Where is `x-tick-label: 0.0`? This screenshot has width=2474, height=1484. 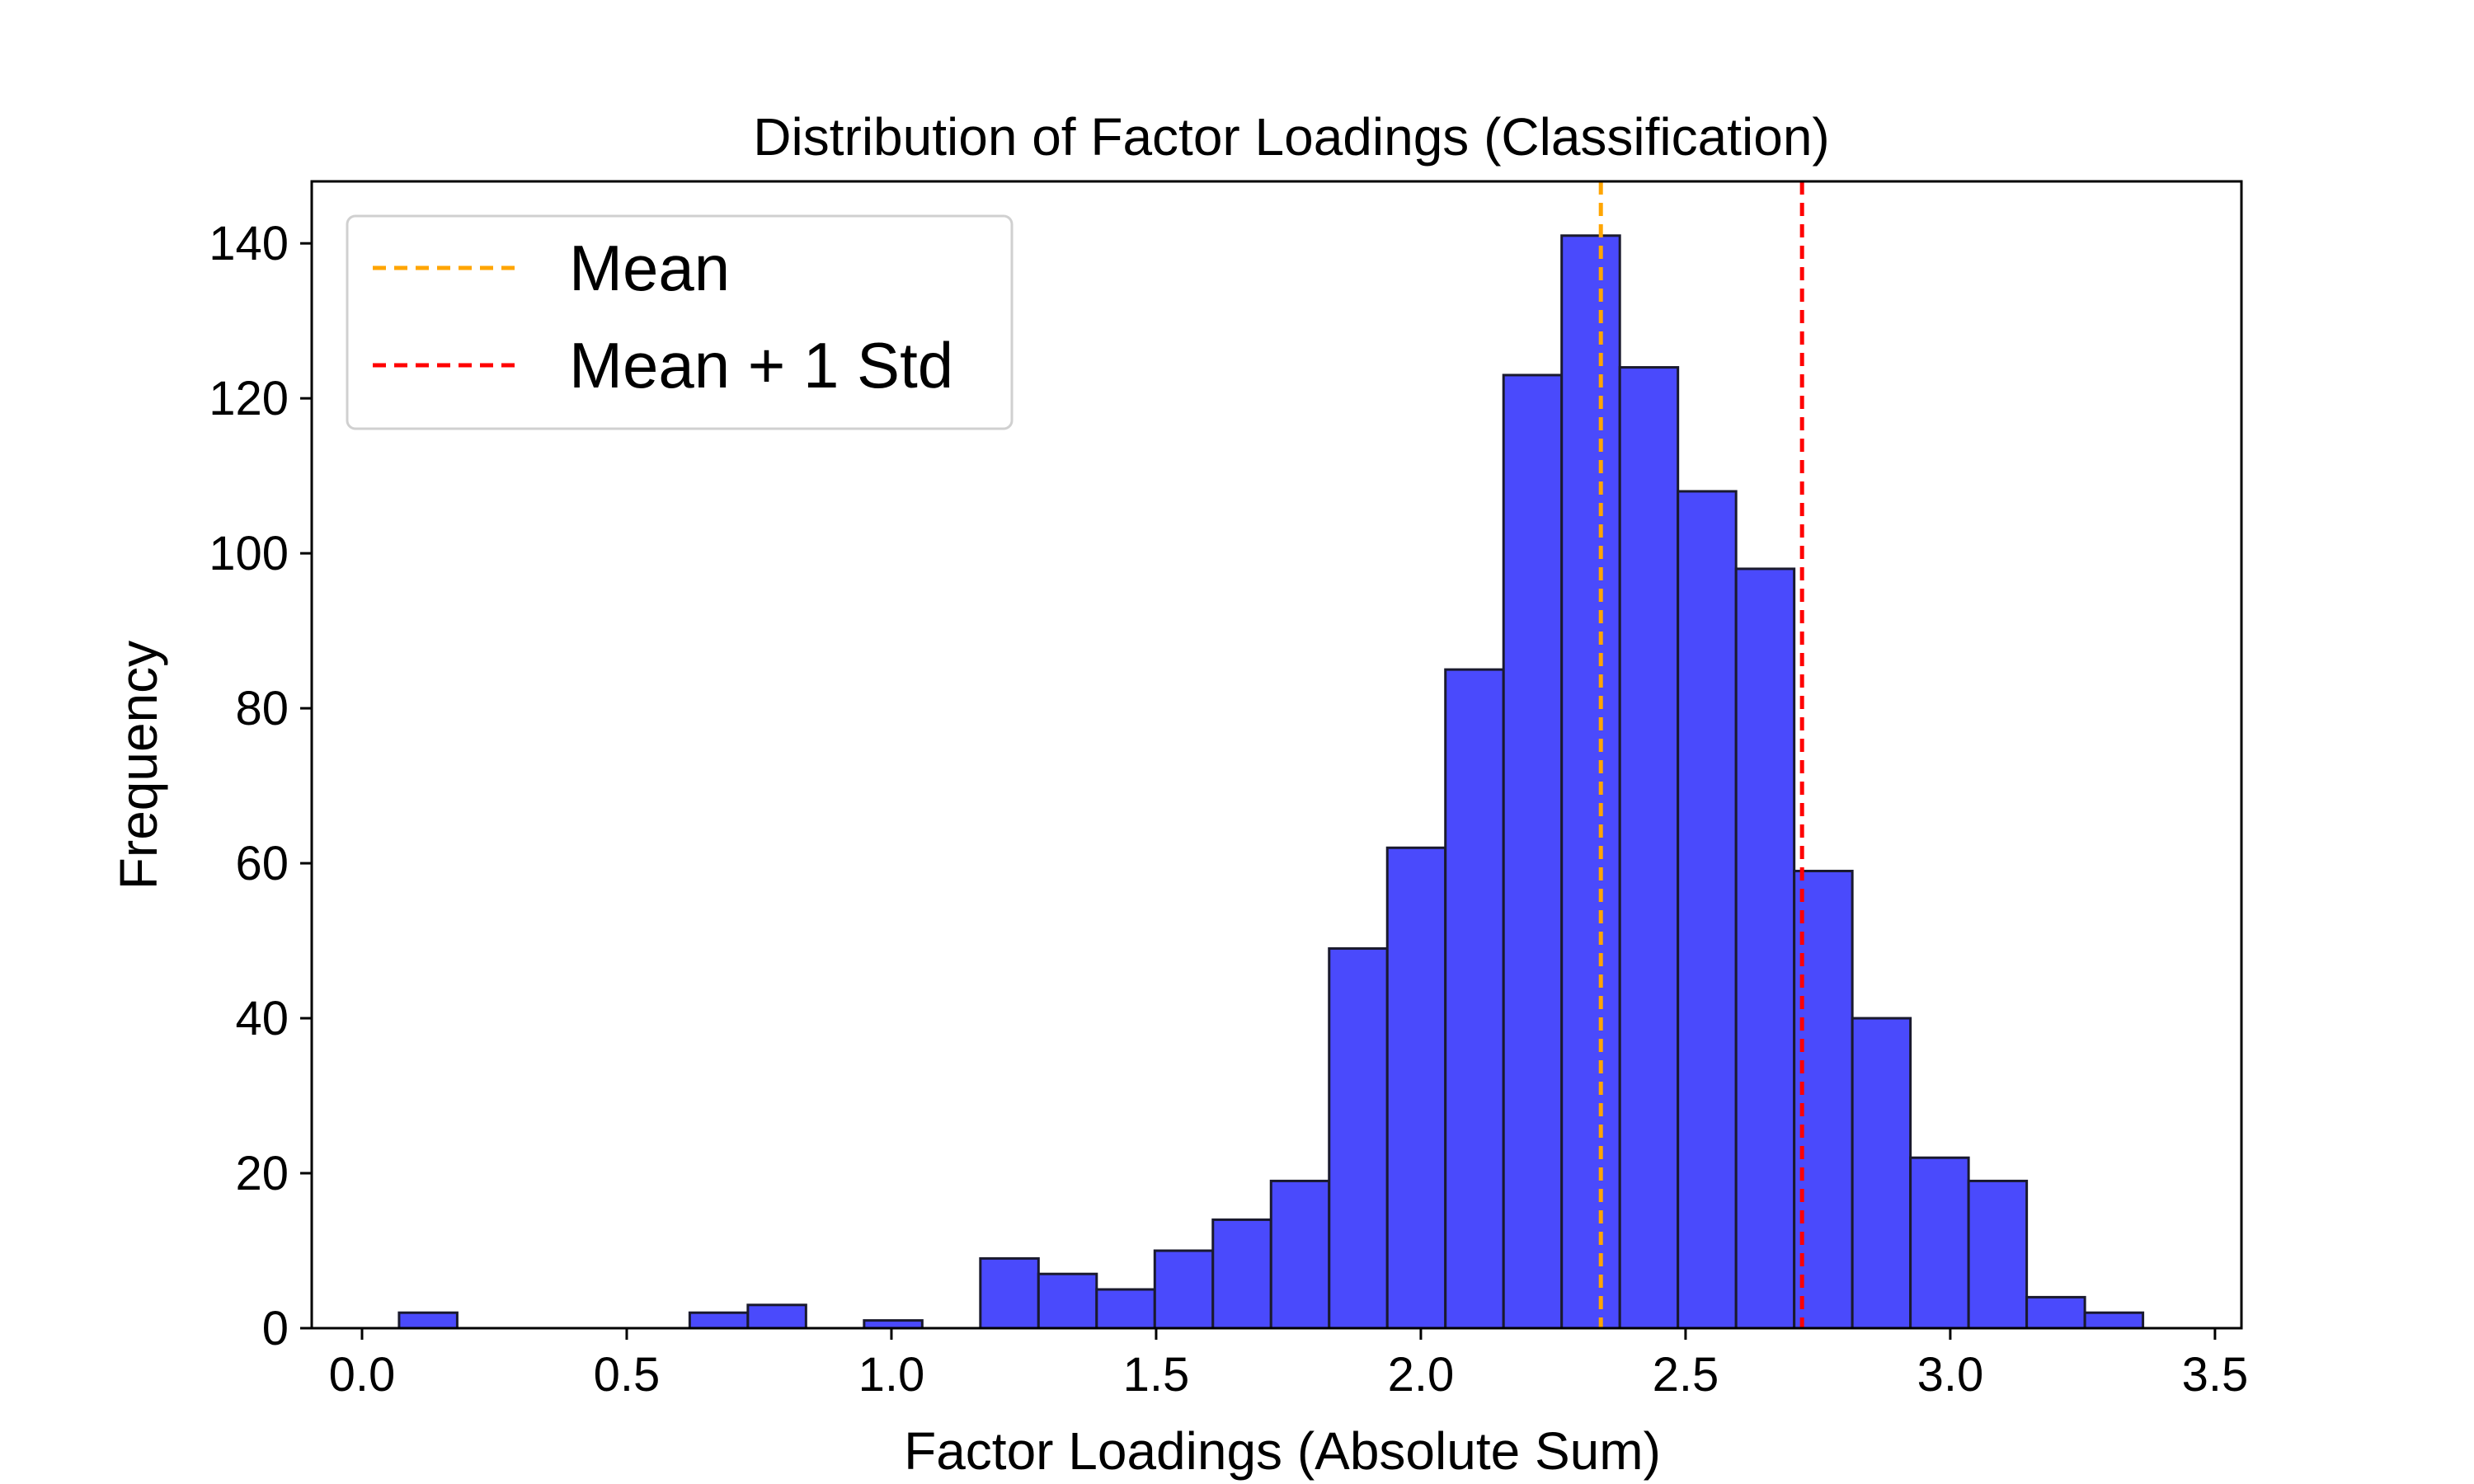
x-tick-label: 0.0 is located at coordinates (362, 1375).